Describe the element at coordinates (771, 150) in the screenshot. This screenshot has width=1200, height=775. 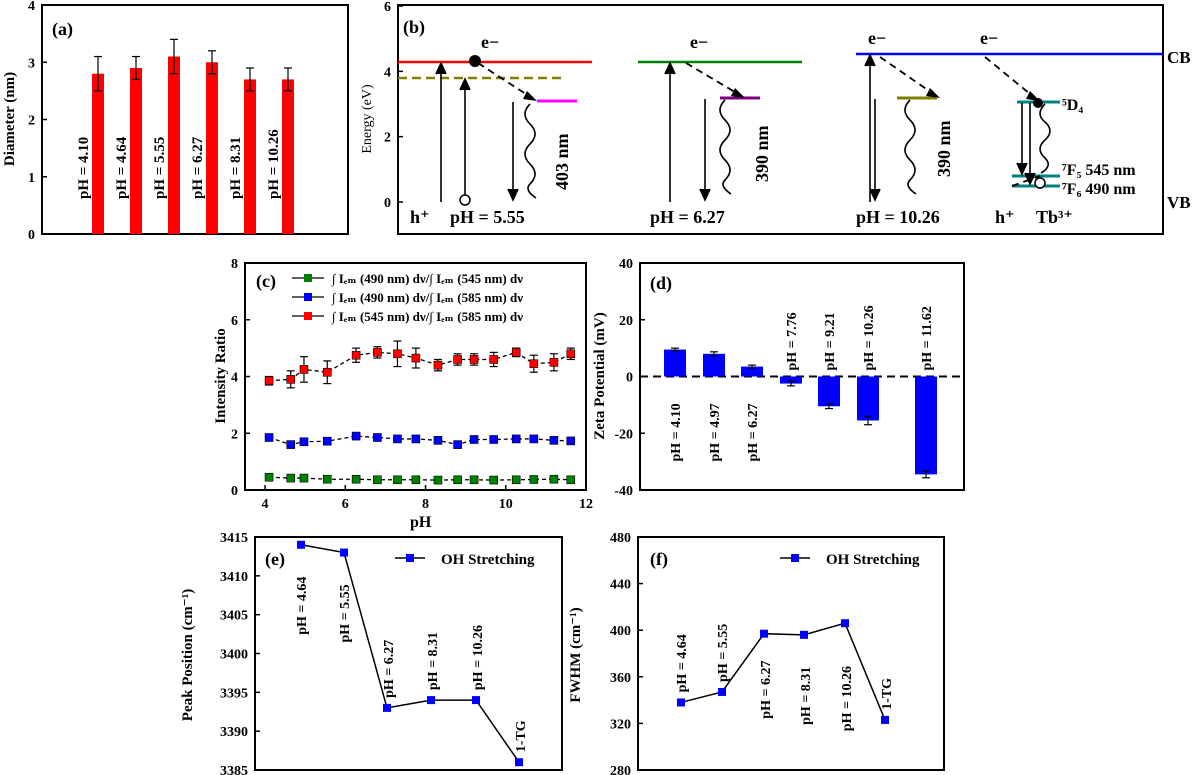
I see `emission-arrows` at that location.